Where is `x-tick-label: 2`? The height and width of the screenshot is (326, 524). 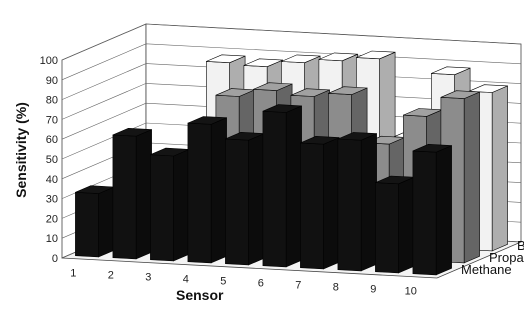 x-tick-label: 2 is located at coordinates (111, 276).